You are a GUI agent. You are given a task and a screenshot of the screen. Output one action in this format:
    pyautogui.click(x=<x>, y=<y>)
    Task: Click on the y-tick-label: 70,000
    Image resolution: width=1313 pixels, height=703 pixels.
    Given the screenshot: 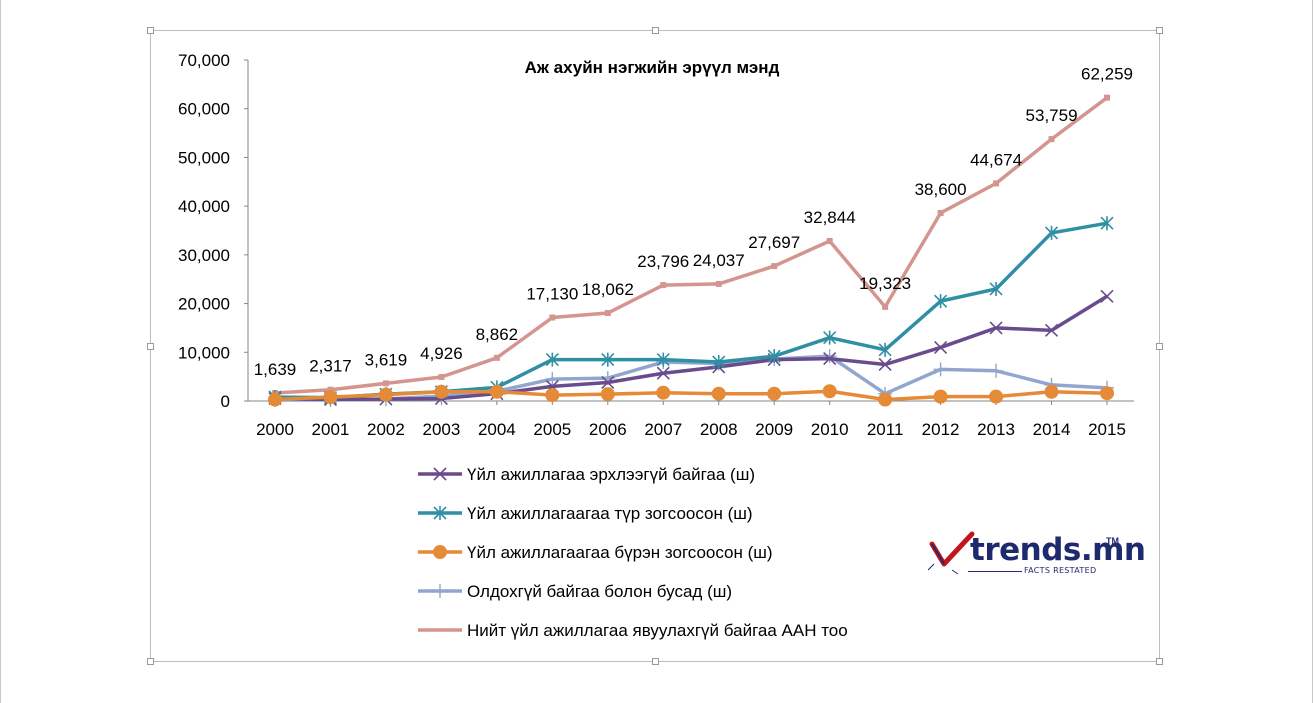 What is the action you would take?
    pyautogui.click(x=204, y=60)
    